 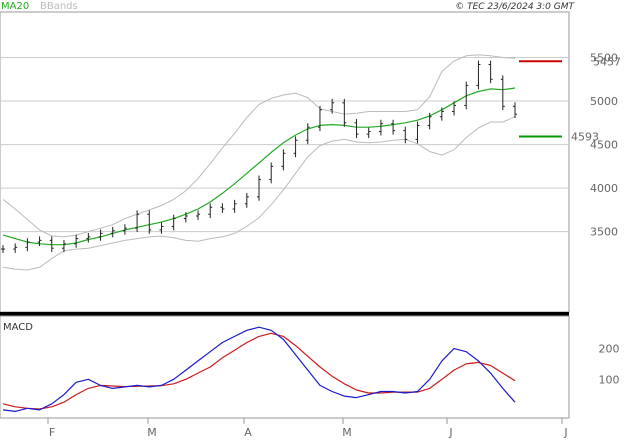 What do you see at coordinates (609, 365) in the screenshot?
I see `macd-axis-labels: 100 200` at bounding box center [609, 365].